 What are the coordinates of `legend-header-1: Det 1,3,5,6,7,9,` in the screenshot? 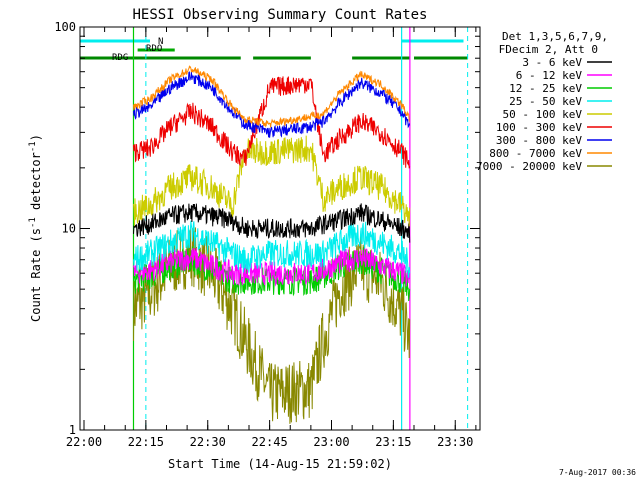 It's located at (555, 36).